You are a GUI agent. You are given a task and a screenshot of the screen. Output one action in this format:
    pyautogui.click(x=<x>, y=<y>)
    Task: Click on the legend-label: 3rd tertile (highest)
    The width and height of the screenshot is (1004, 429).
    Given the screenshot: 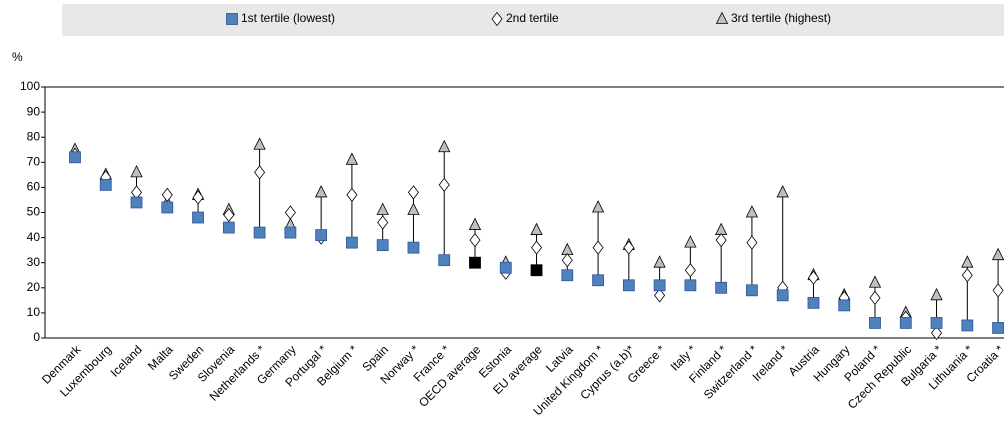 What is the action you would take?
    pyautogui.click(x=781, y=18)
    